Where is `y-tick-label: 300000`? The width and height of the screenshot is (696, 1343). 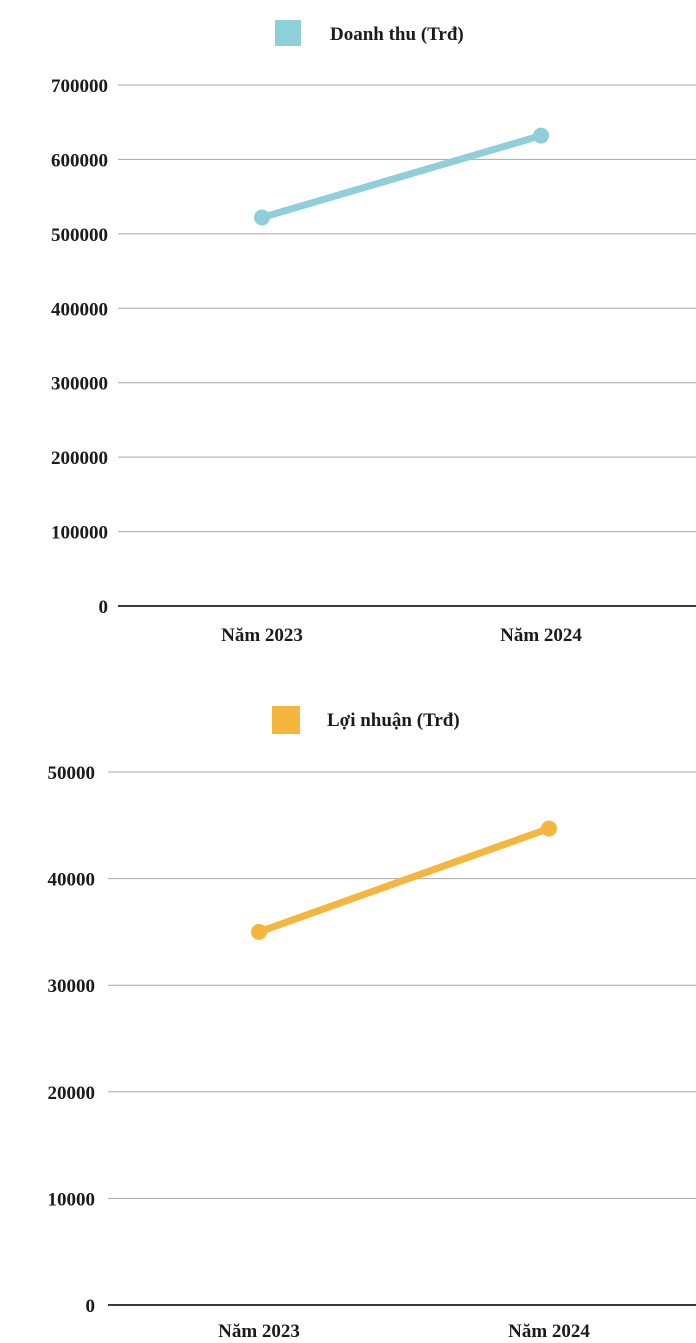
y-tick-label: 300000 is located at coordinates (79, 384).